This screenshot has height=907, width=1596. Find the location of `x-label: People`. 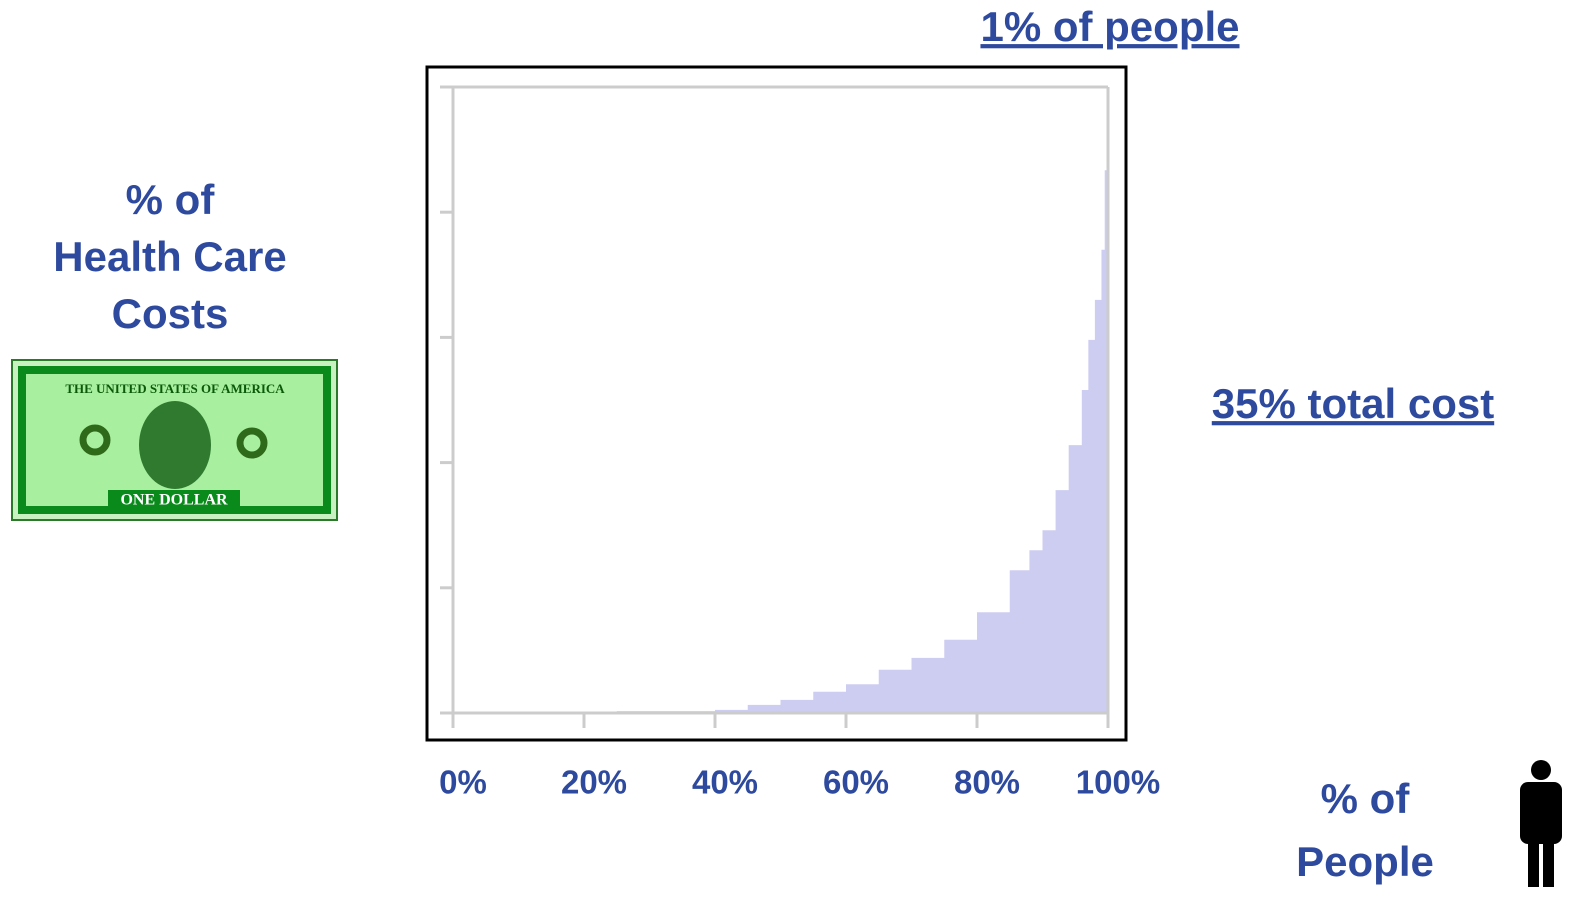

x-label: People is located at coordinates (1365, 861).